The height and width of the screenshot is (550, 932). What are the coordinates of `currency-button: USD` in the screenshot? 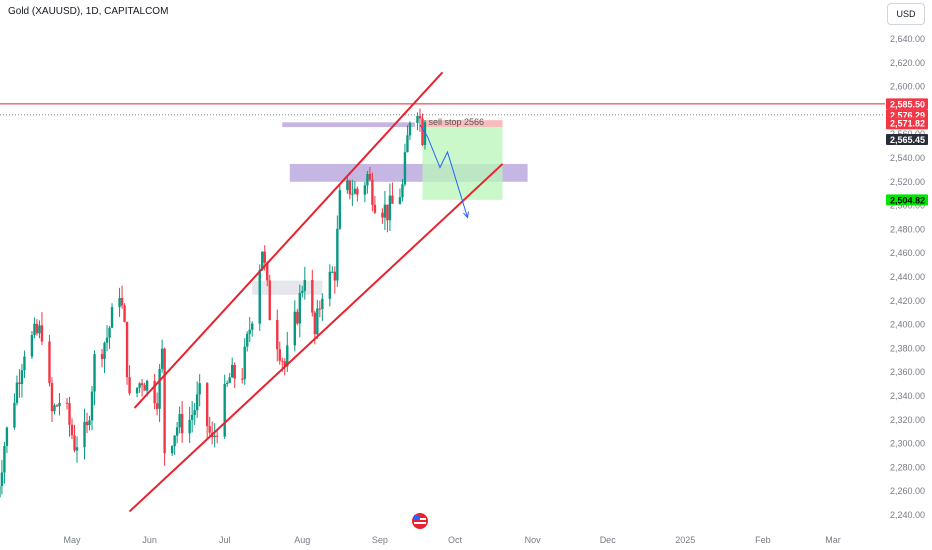 It's located at (906, 14).